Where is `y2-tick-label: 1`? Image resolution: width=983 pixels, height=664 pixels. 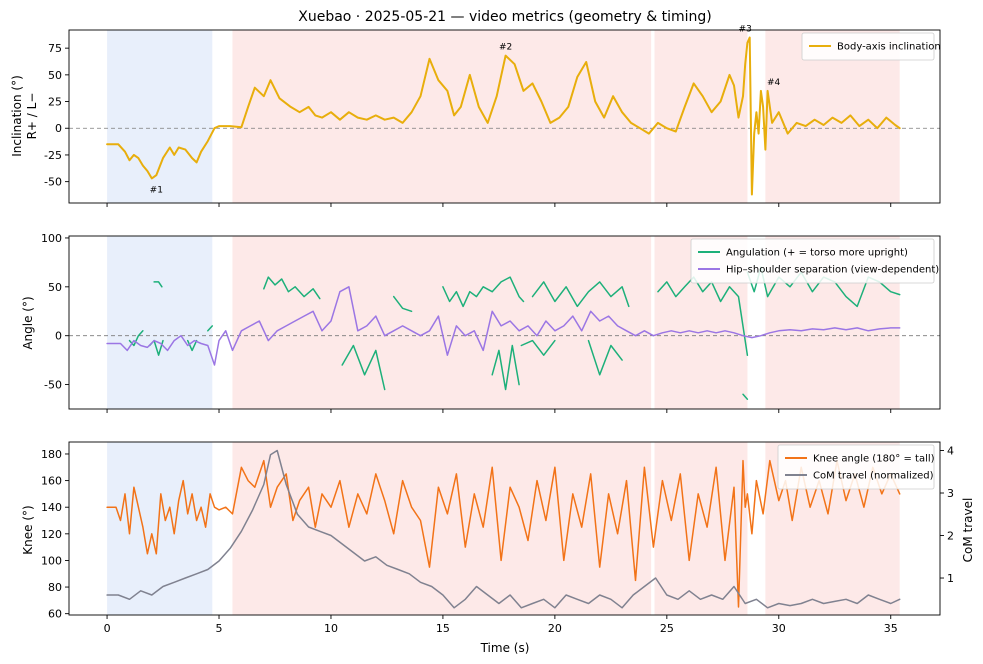
y2-tick-label: 1 is located at coordinates (950, 578).